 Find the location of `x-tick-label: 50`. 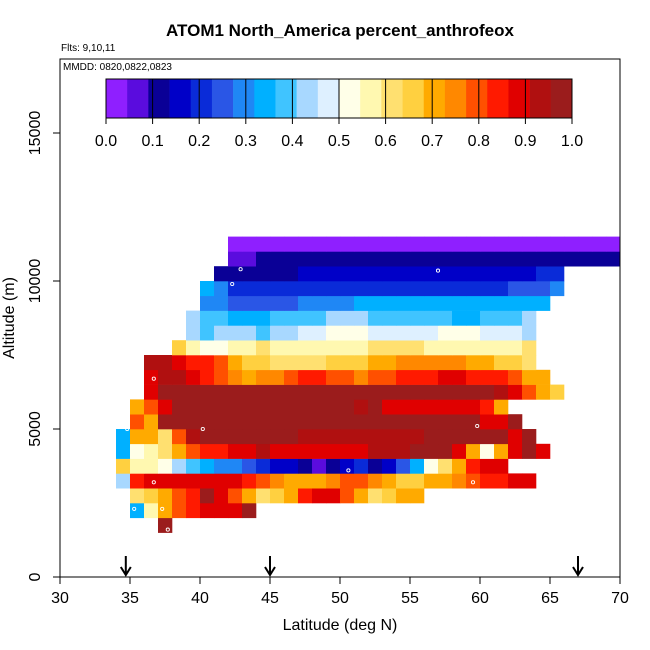

x-tick-label: 50 is located at coordinates (340, 598).